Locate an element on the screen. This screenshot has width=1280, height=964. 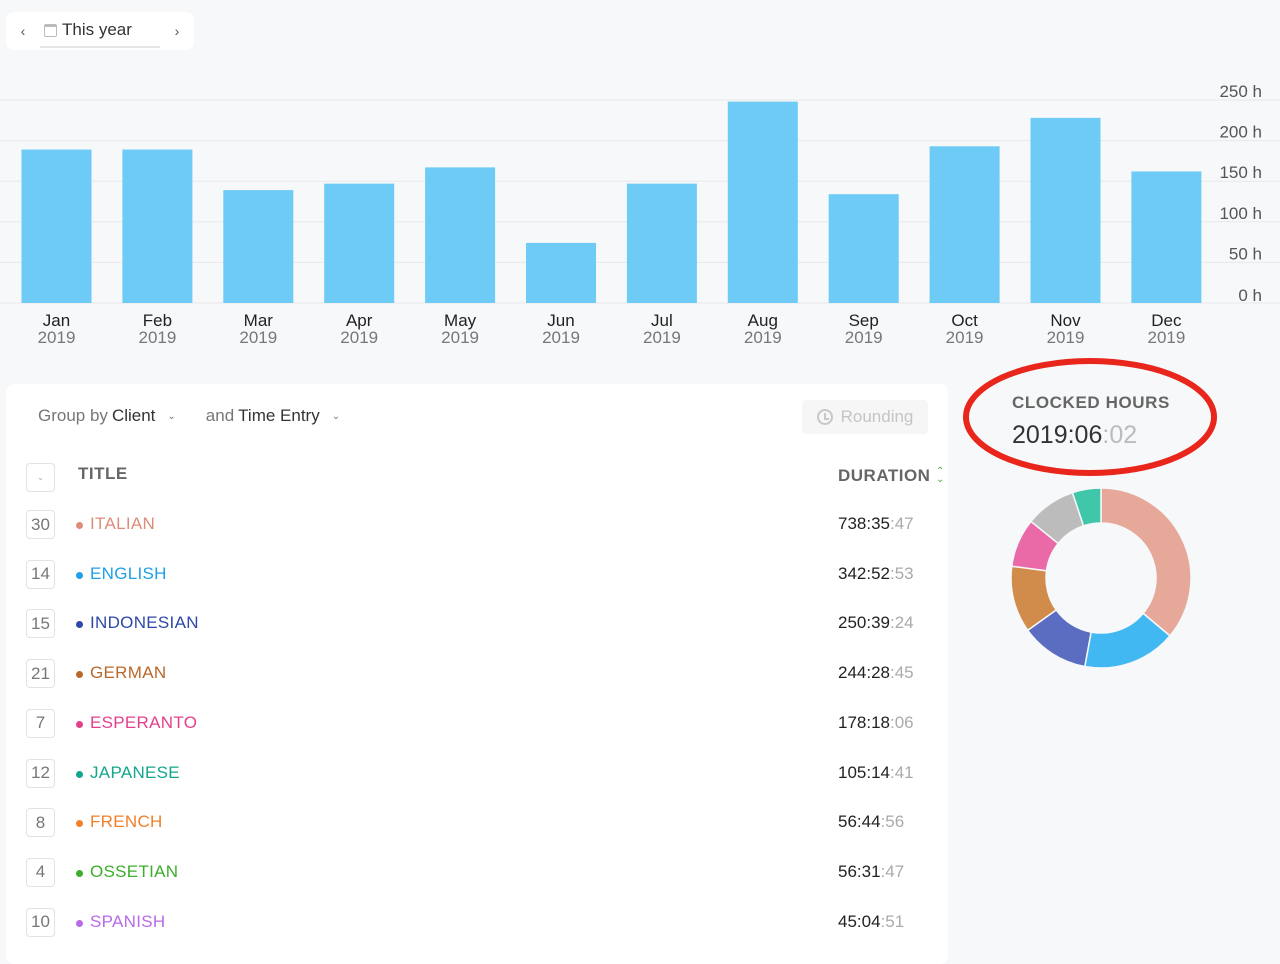
bar-sep is located at coordinates (863, 248).